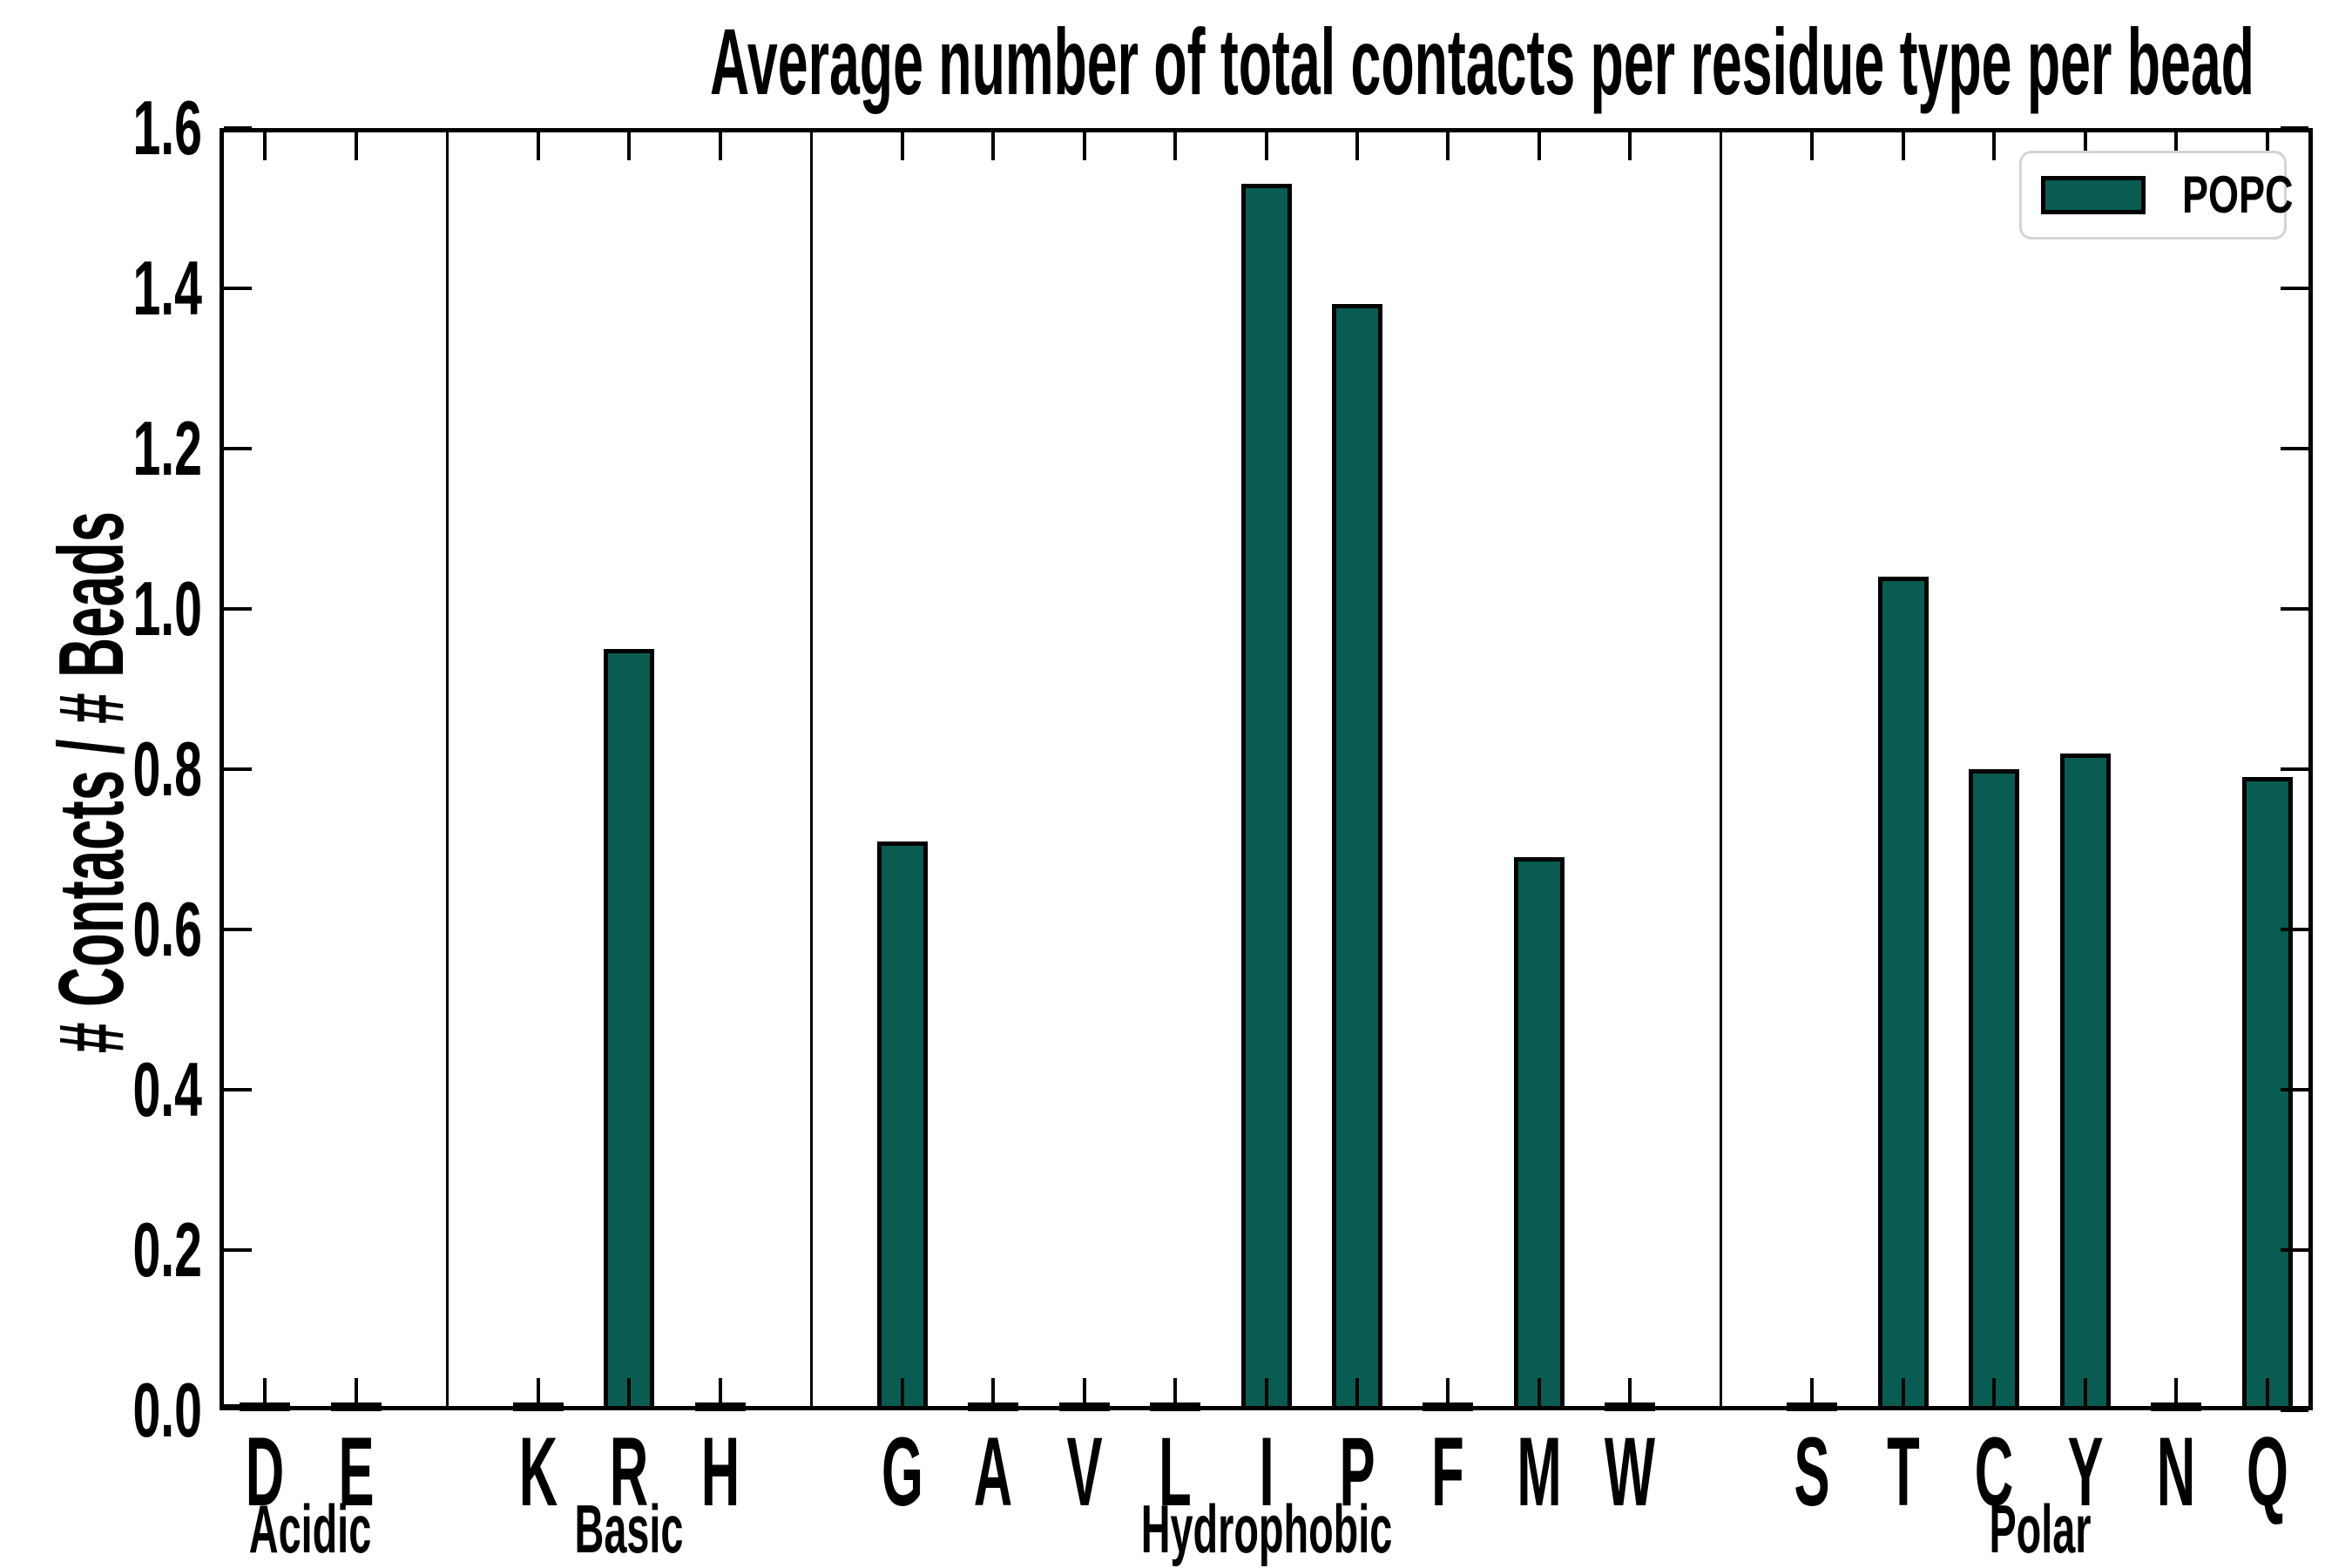 This screenshot has width=2352, height=1568. What do you see at coordinates (629, 1528) in the screenshot?
I see `group-label-basic: Basic` at bounding box center [629, 1528].